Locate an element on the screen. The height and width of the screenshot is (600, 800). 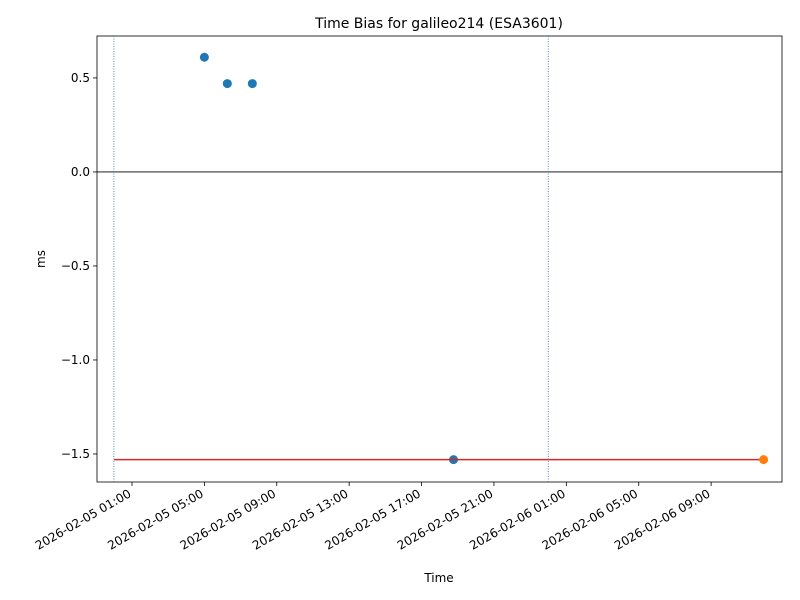
y-tick-label: −1.0 is located at coordinates (75, 360).